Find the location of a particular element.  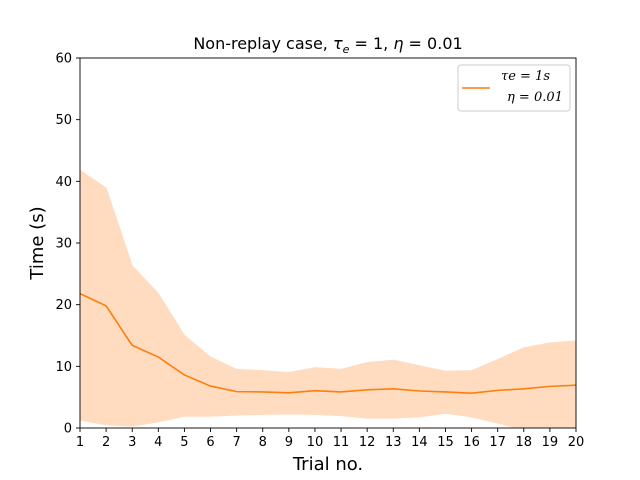

x-tick-label: 14 is located at coordinates (419, 442).